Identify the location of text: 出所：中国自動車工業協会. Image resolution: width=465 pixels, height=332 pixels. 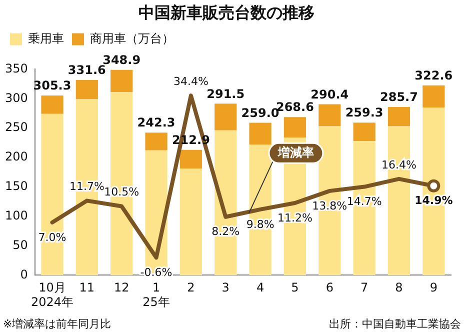
(395, 323).